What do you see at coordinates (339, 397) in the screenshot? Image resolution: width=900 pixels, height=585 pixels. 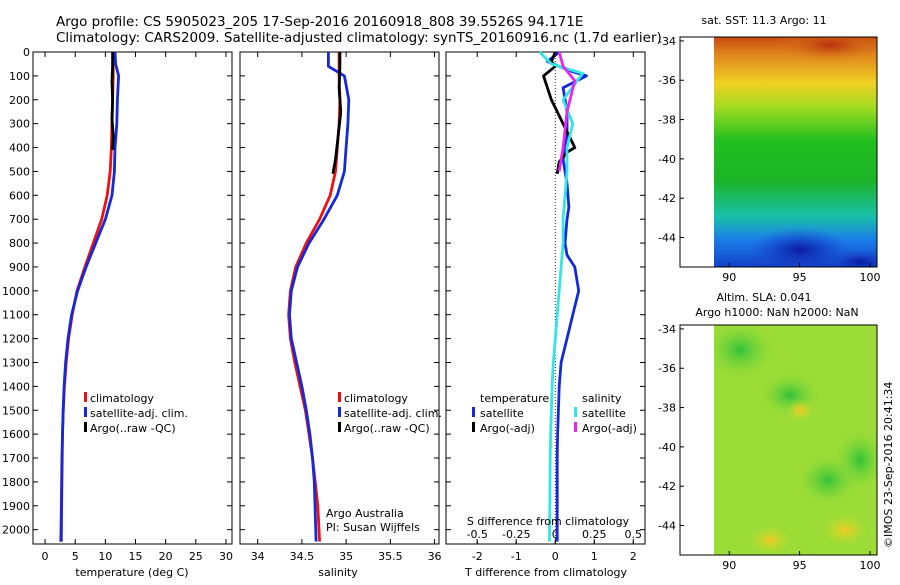 I see `legend-swatch-climatology` at bounding box center [339, 397].